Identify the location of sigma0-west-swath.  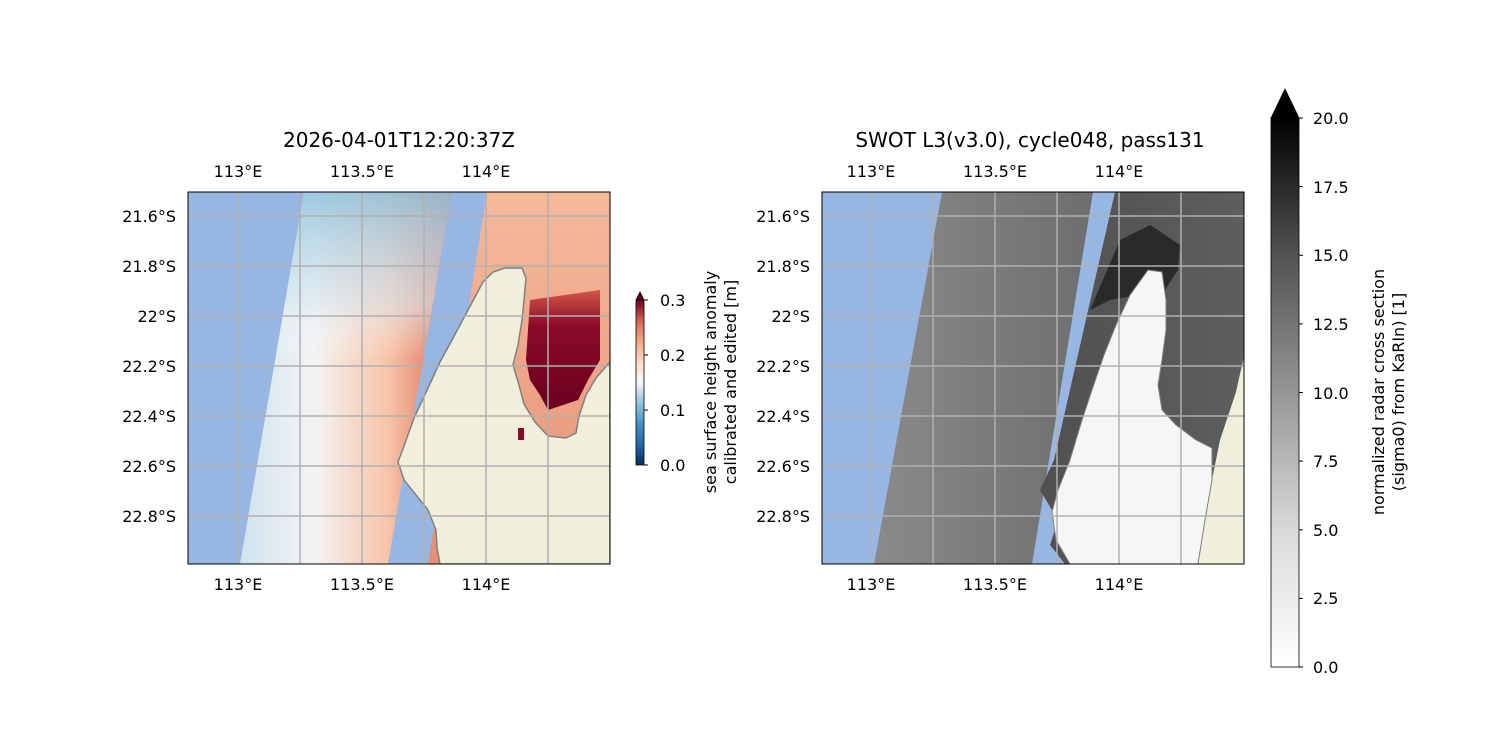
(983, 378).